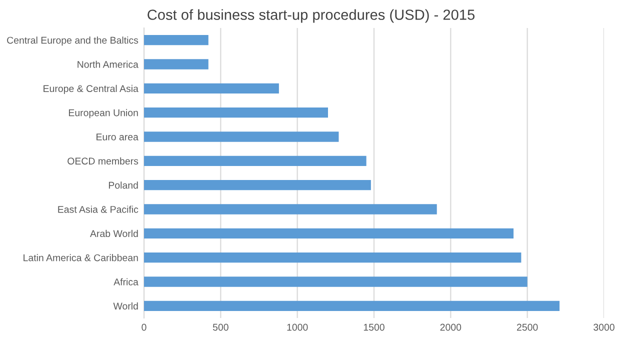  What do you see at coordinates (72, 41) in the screenshot?
I see `y-tick-label: Central Europe and the Baltics` at bounding box center [72, 41].